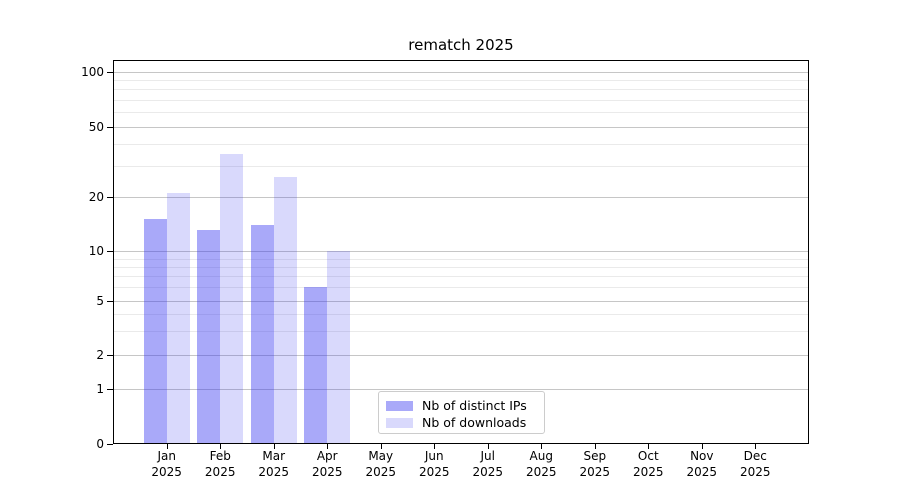 The height and width of the screenshot is (500, 900). I want to click on x-tick-label-nov: Nov 2025, so click(702, 464).